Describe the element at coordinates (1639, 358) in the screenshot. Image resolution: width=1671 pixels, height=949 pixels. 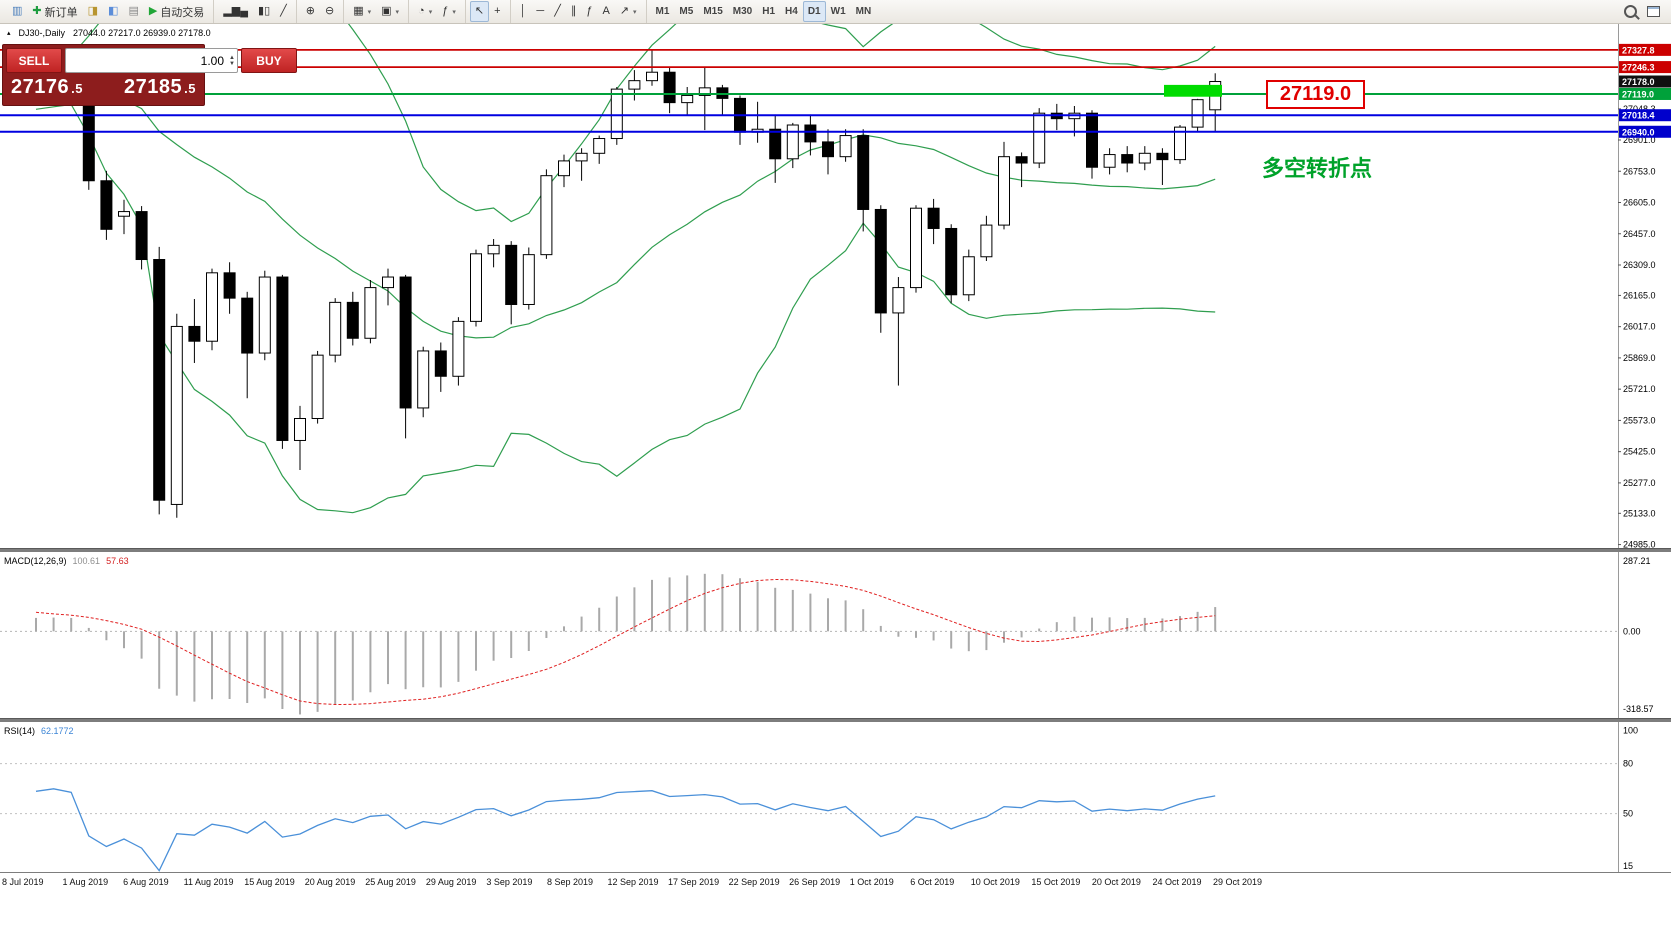
I see `svg-text: 25869.0` at that location.